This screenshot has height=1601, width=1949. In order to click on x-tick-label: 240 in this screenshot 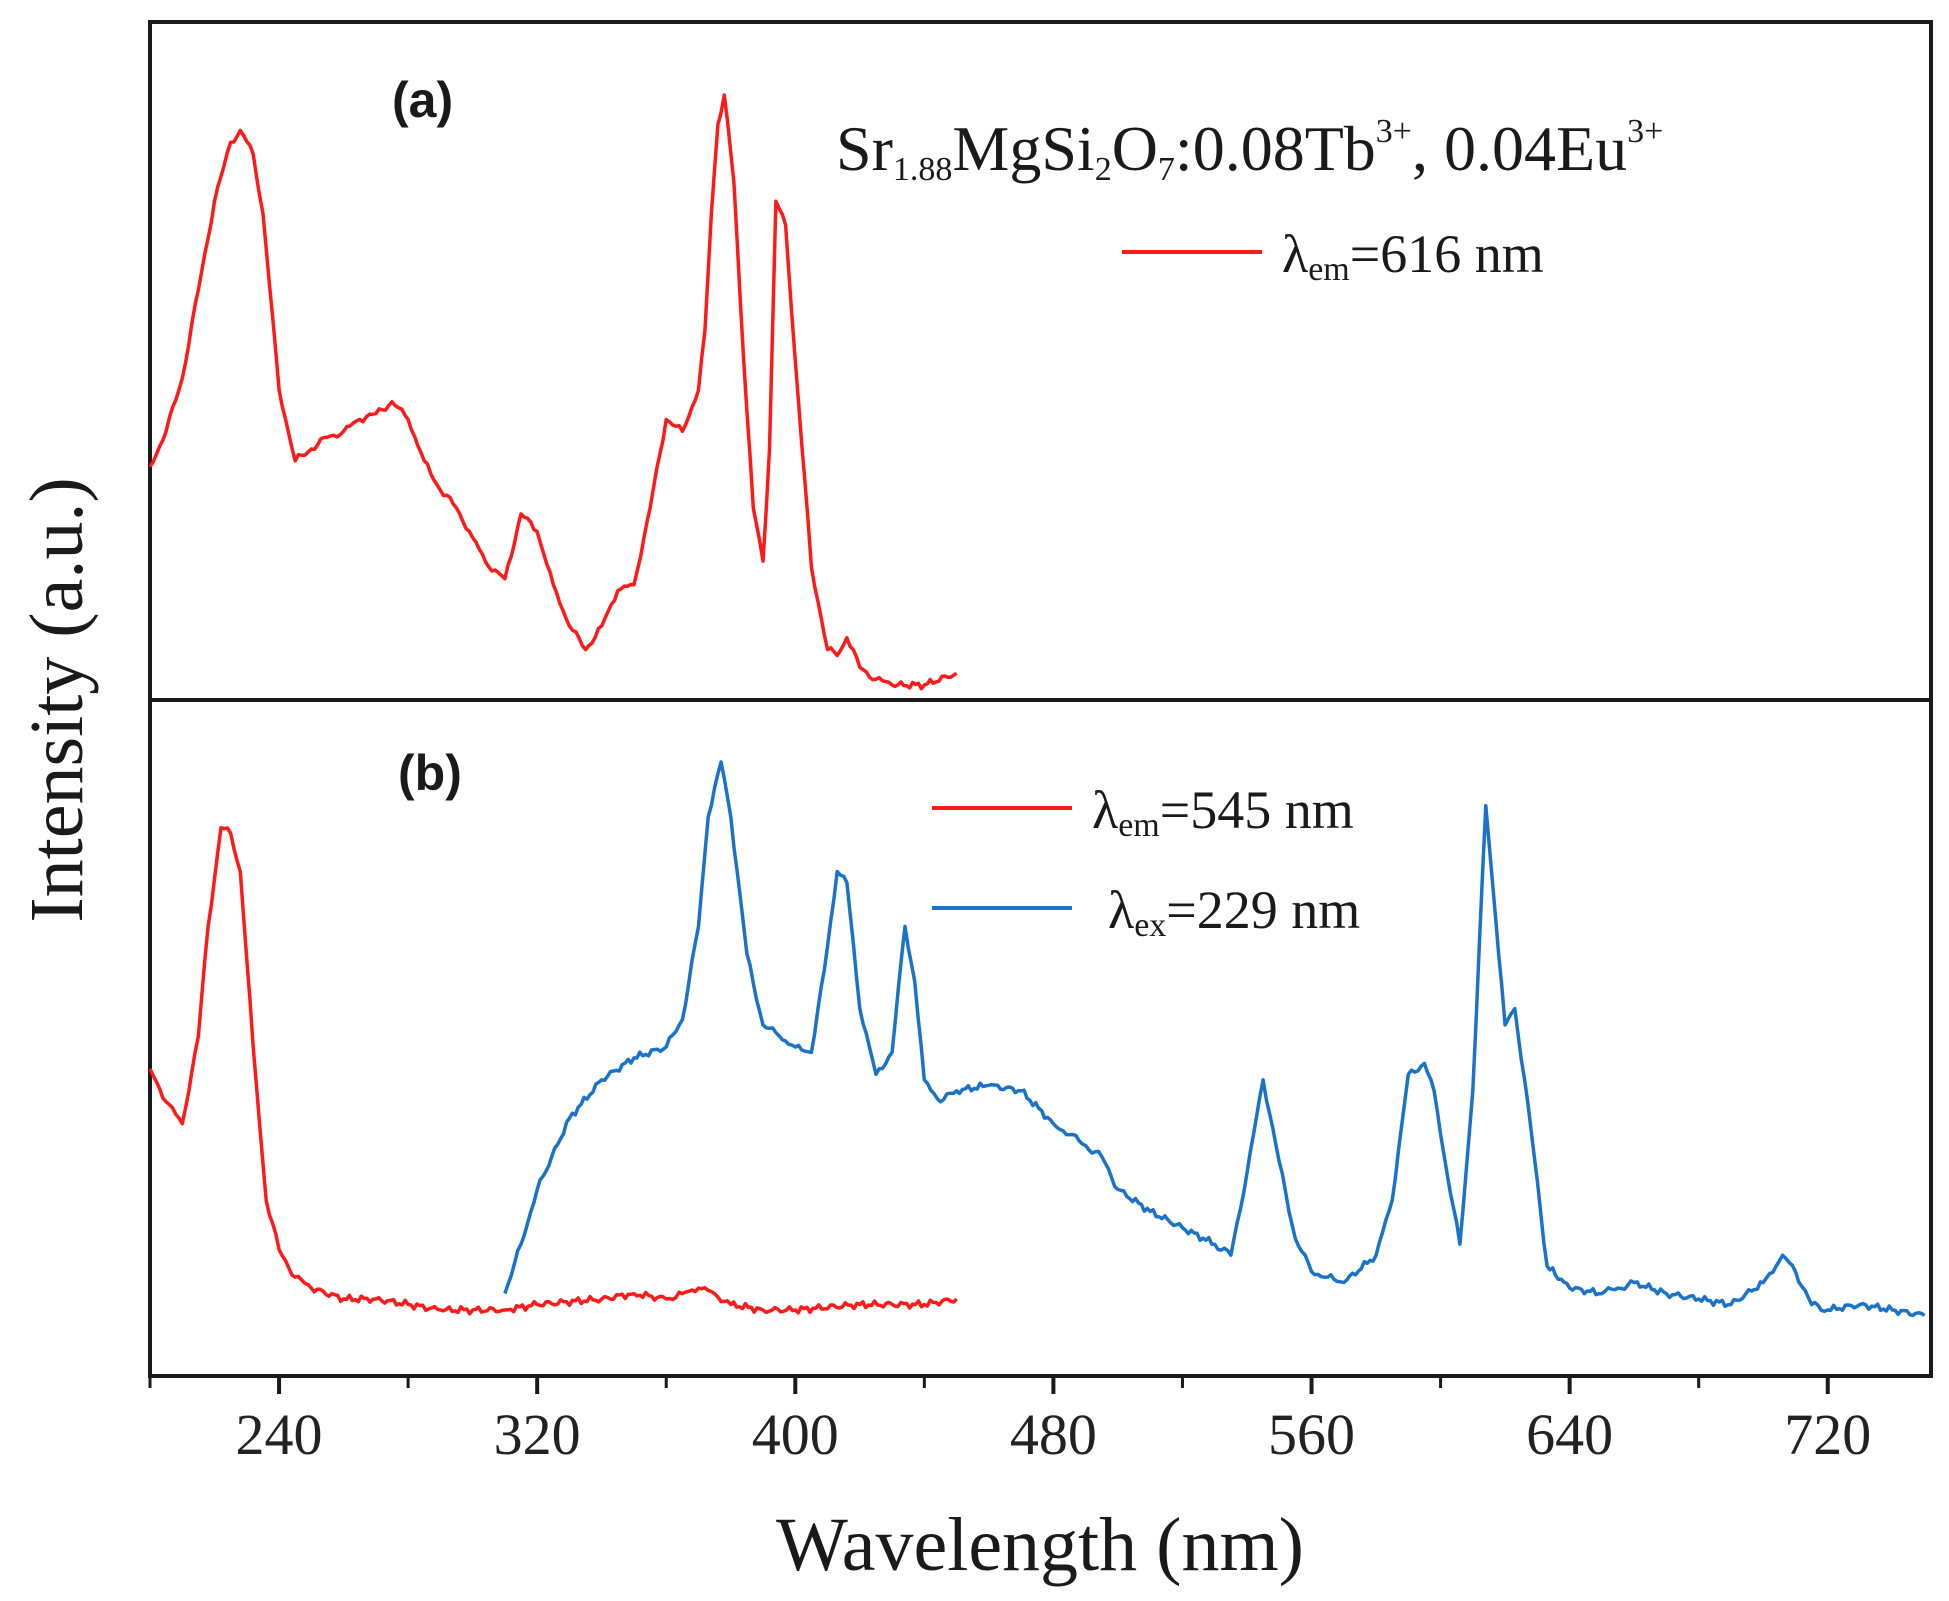, I will do `click(279, 1434)`.